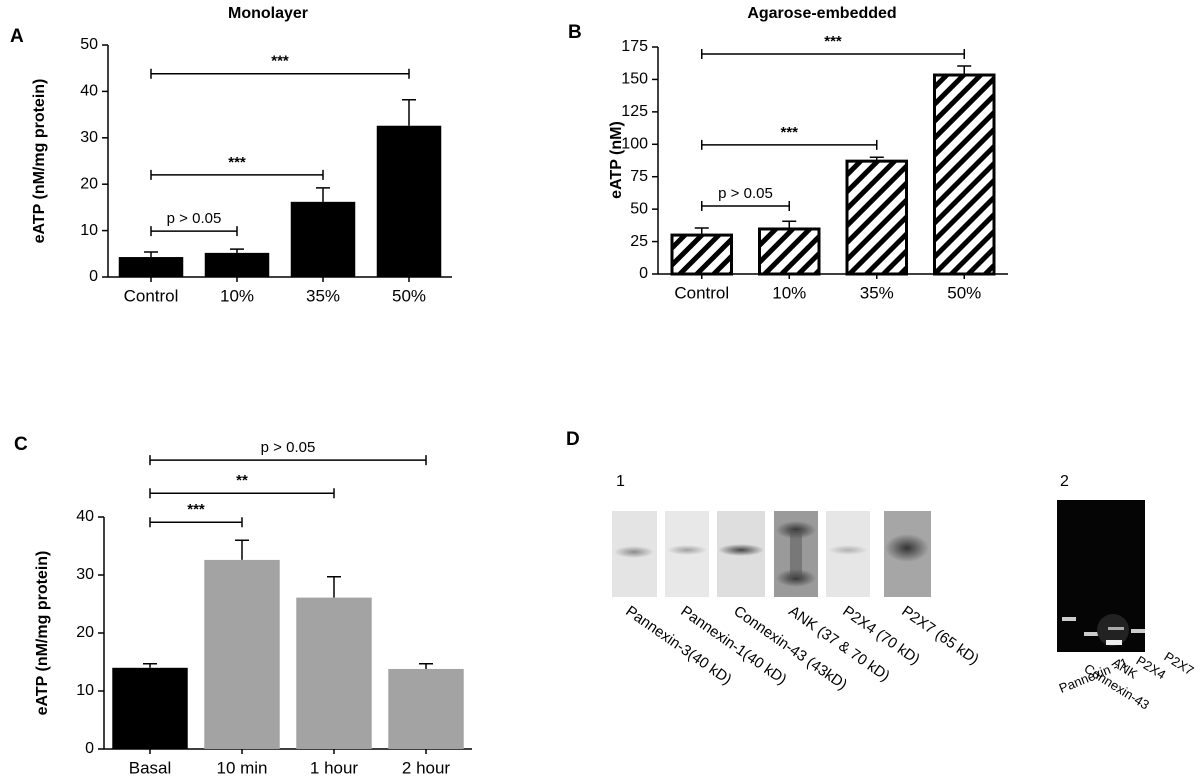 This screenshot has height=783, width=1200. I want to click on y-tick-label: 150, so click(634, 79).